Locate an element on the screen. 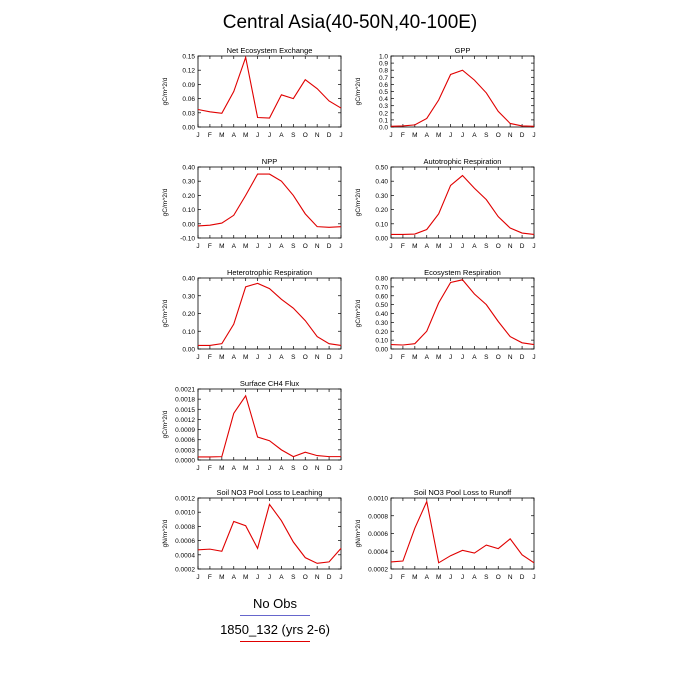  y-tick-label: 0.0004 is located at coordinates (185, 555).